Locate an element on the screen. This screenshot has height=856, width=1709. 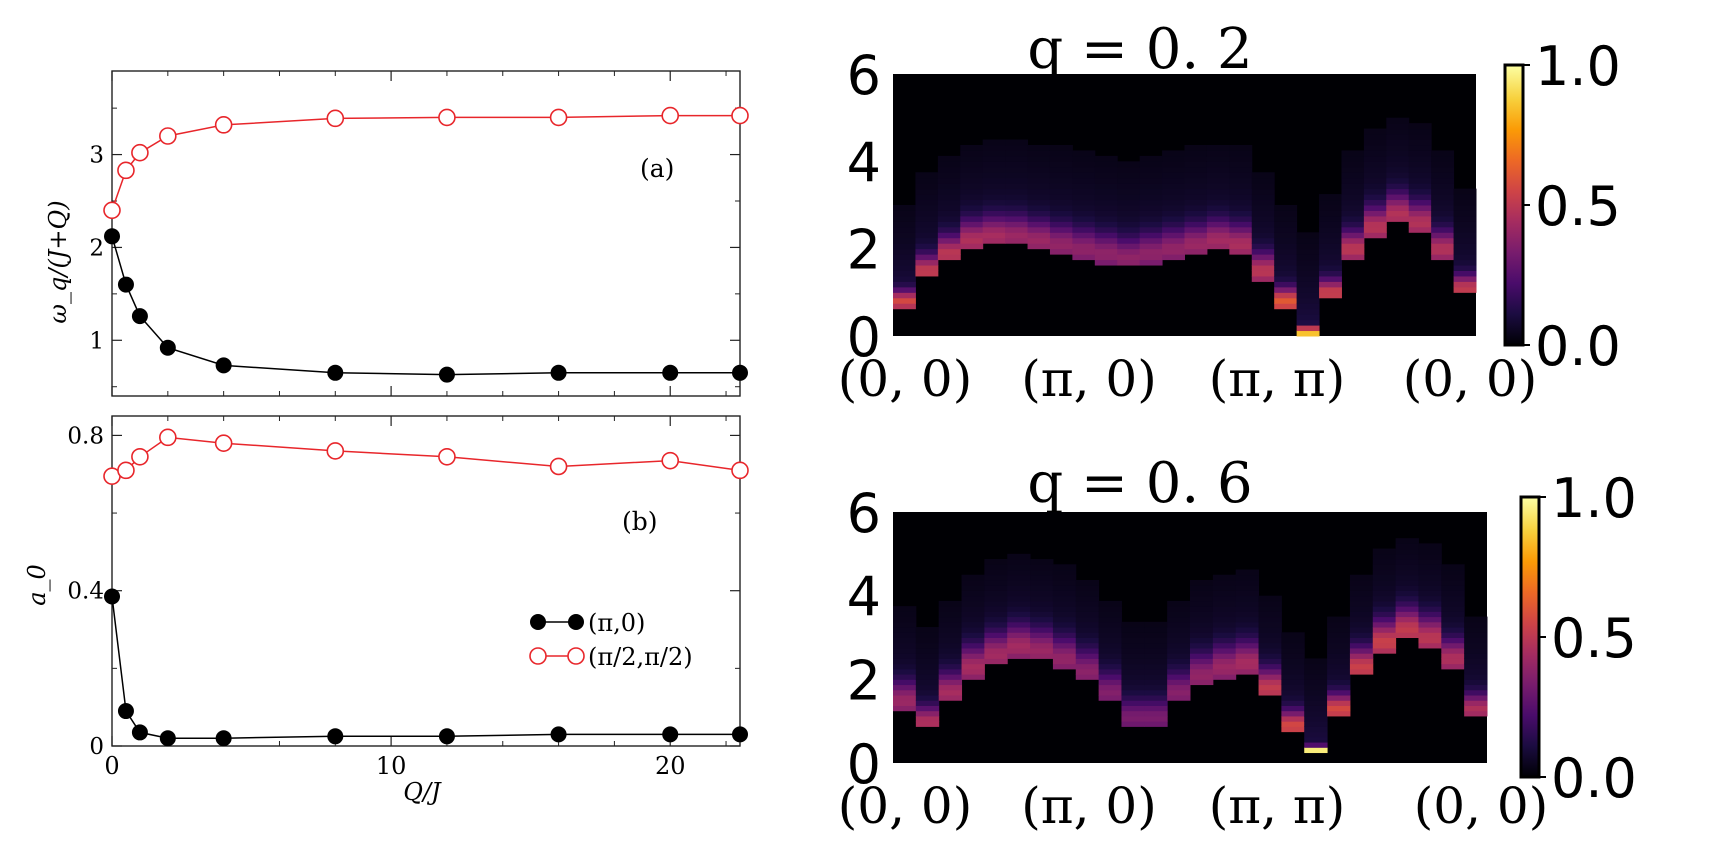
colorbar-tick-label: 1.0 is located at coordinates (1578, 66).